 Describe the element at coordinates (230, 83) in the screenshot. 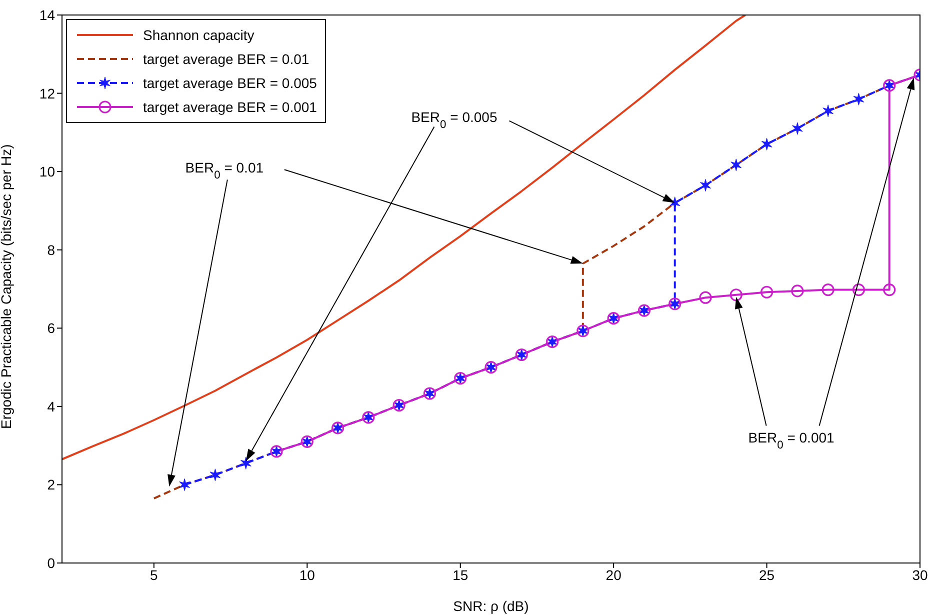

I see `legend-label: target average BER = 0.005` at that location.